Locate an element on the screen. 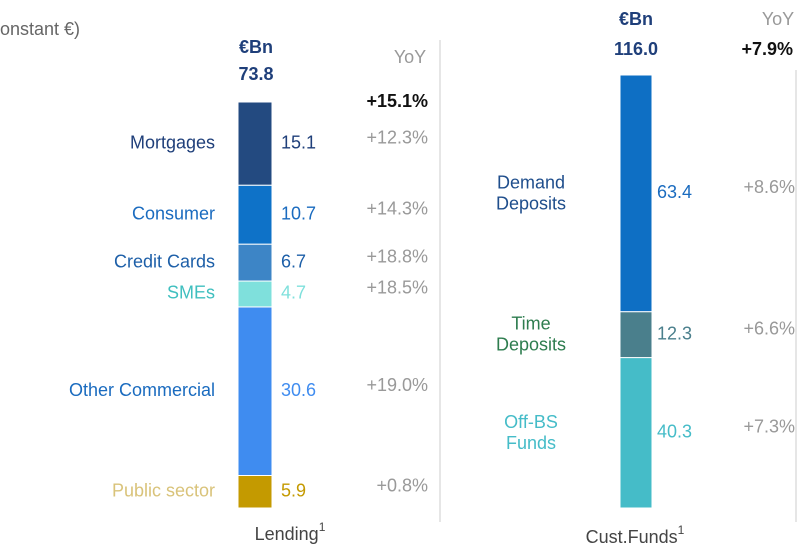  total-label: 73.8 is located at coordinates (255, 74).